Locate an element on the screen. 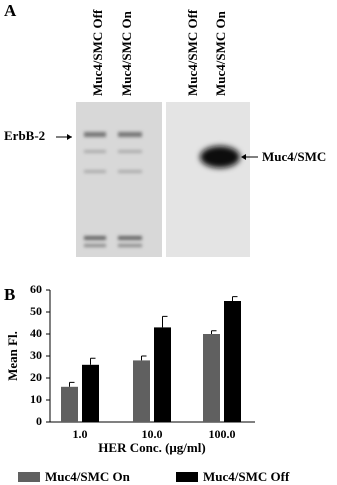 The image size is (337, 485). y-tick-label: 50 is located at coordinates (36, 311).